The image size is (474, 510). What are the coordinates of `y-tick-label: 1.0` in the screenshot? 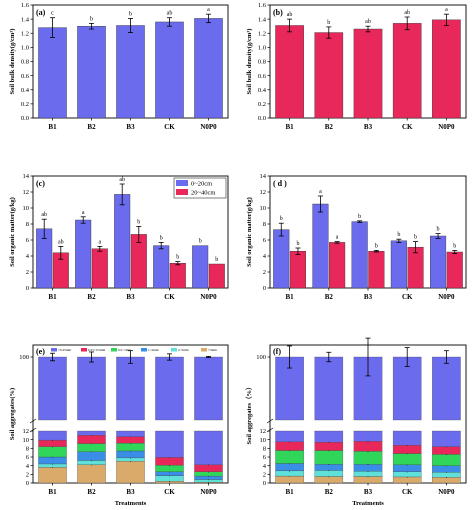 It's located at (262, 48).